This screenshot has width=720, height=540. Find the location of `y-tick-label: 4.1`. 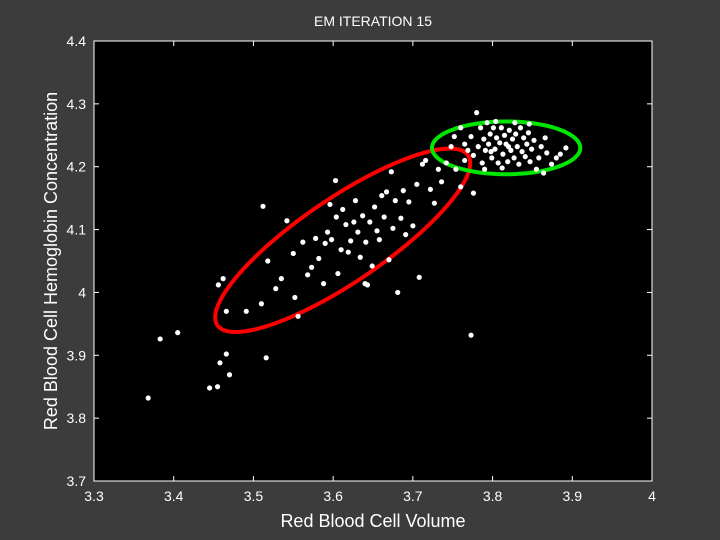

y-tick-label: 4.1 is located at coordinates (77, 230).